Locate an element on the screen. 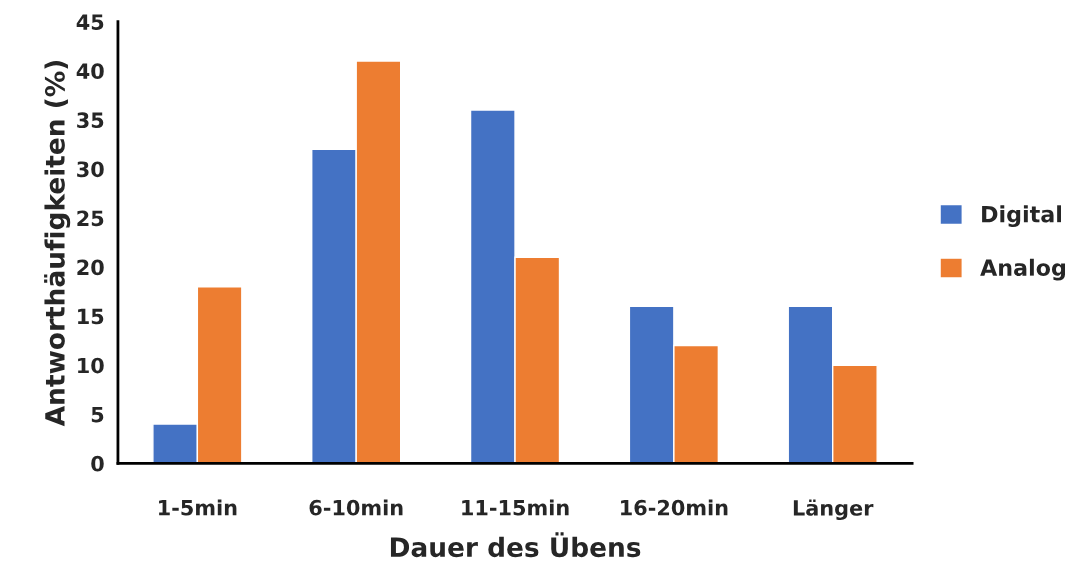  y-tick-label: 40 is located at coordinates (90, 71).